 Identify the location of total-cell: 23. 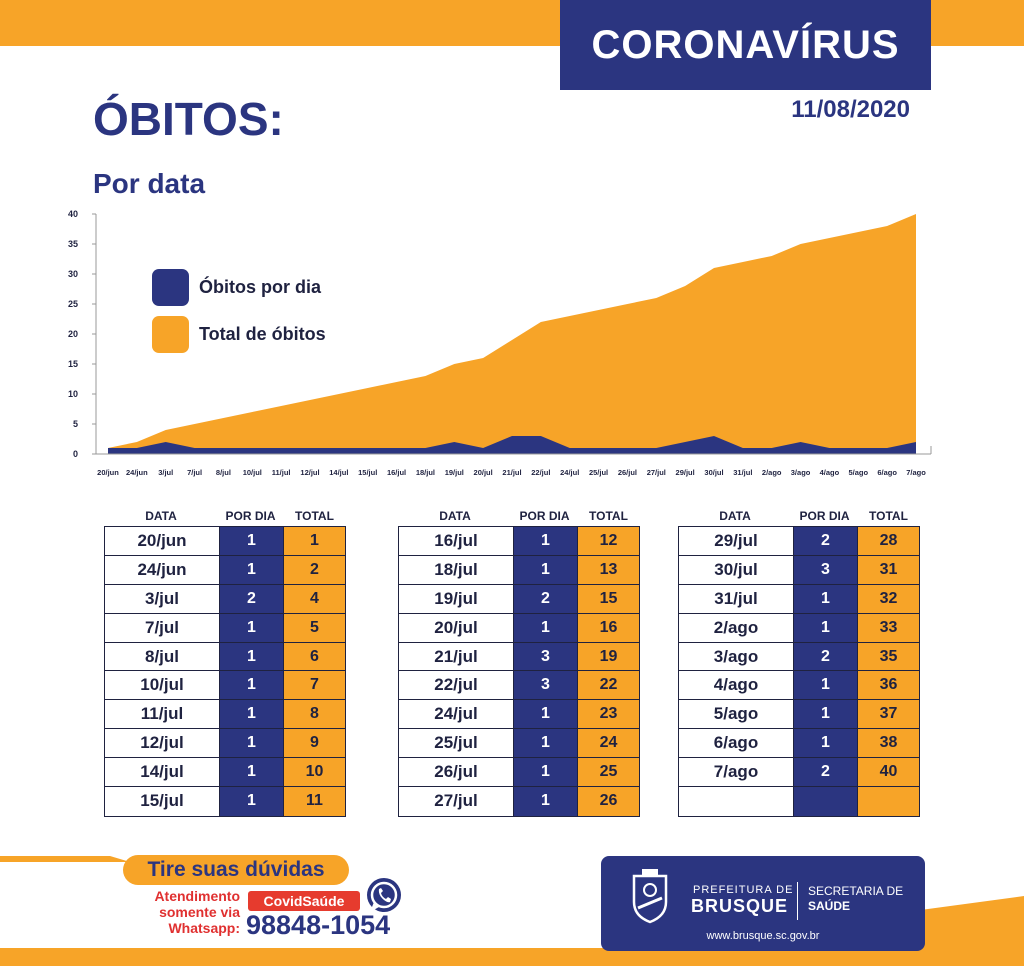
(608, 714).